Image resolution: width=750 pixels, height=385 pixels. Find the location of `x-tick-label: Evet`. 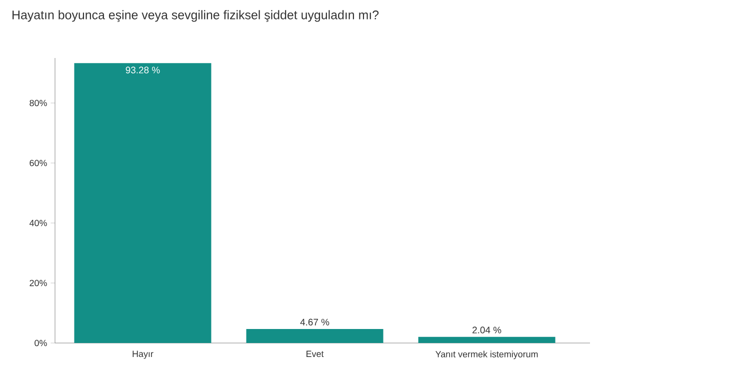

x-tick-label: Evet is located at coordinates (315, 354).